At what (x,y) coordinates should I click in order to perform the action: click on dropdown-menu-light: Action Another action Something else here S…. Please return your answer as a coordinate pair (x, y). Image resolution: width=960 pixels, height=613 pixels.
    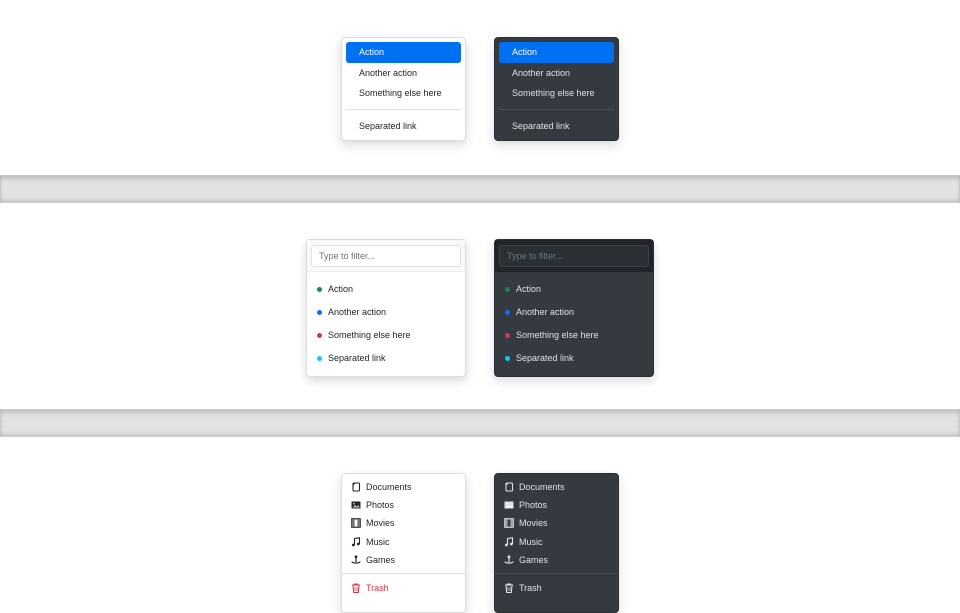
    Looking at the image, I should click on (403, 89).